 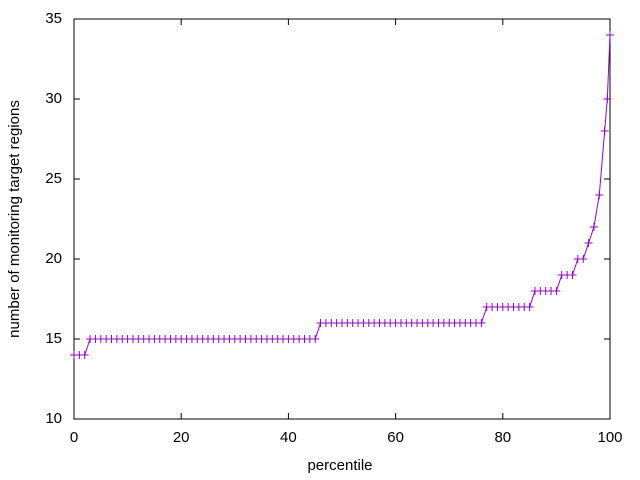 I want to click on y-tick-label: 15, so click(x=53, y=338).